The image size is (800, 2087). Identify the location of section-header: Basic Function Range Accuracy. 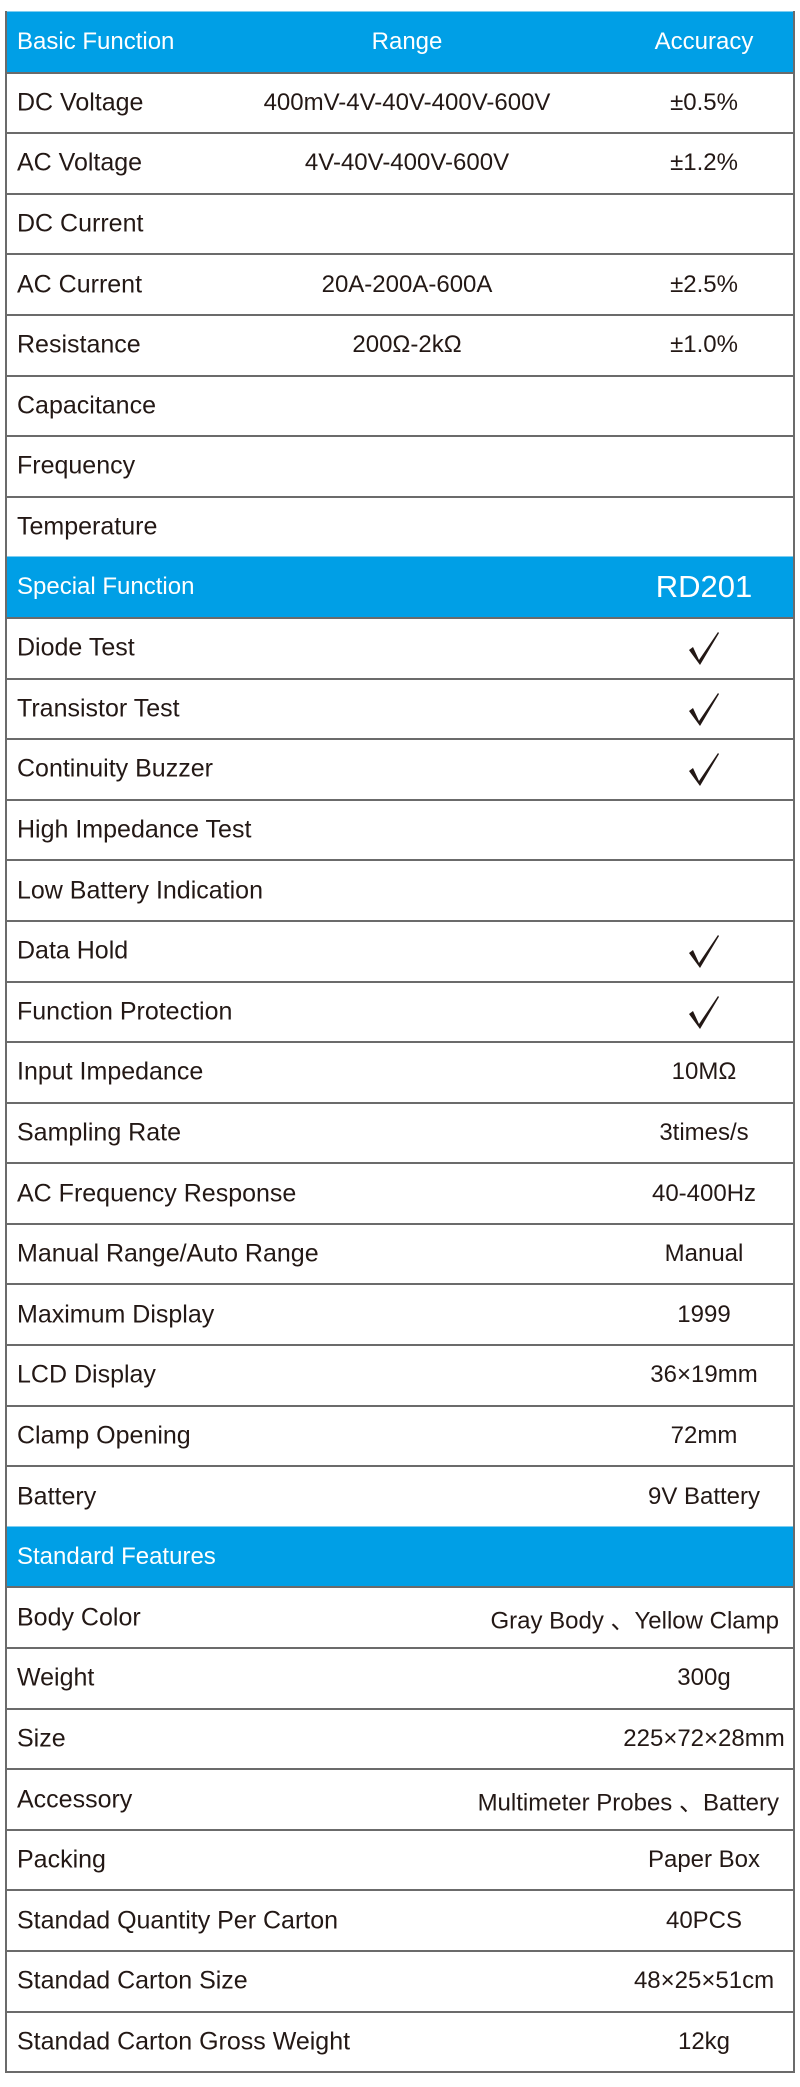
(400, 41).